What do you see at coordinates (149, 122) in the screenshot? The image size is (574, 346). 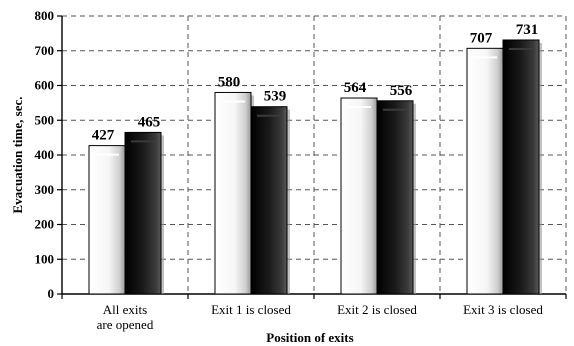 I see `data-label: 465` at bounding box center [149, 122].